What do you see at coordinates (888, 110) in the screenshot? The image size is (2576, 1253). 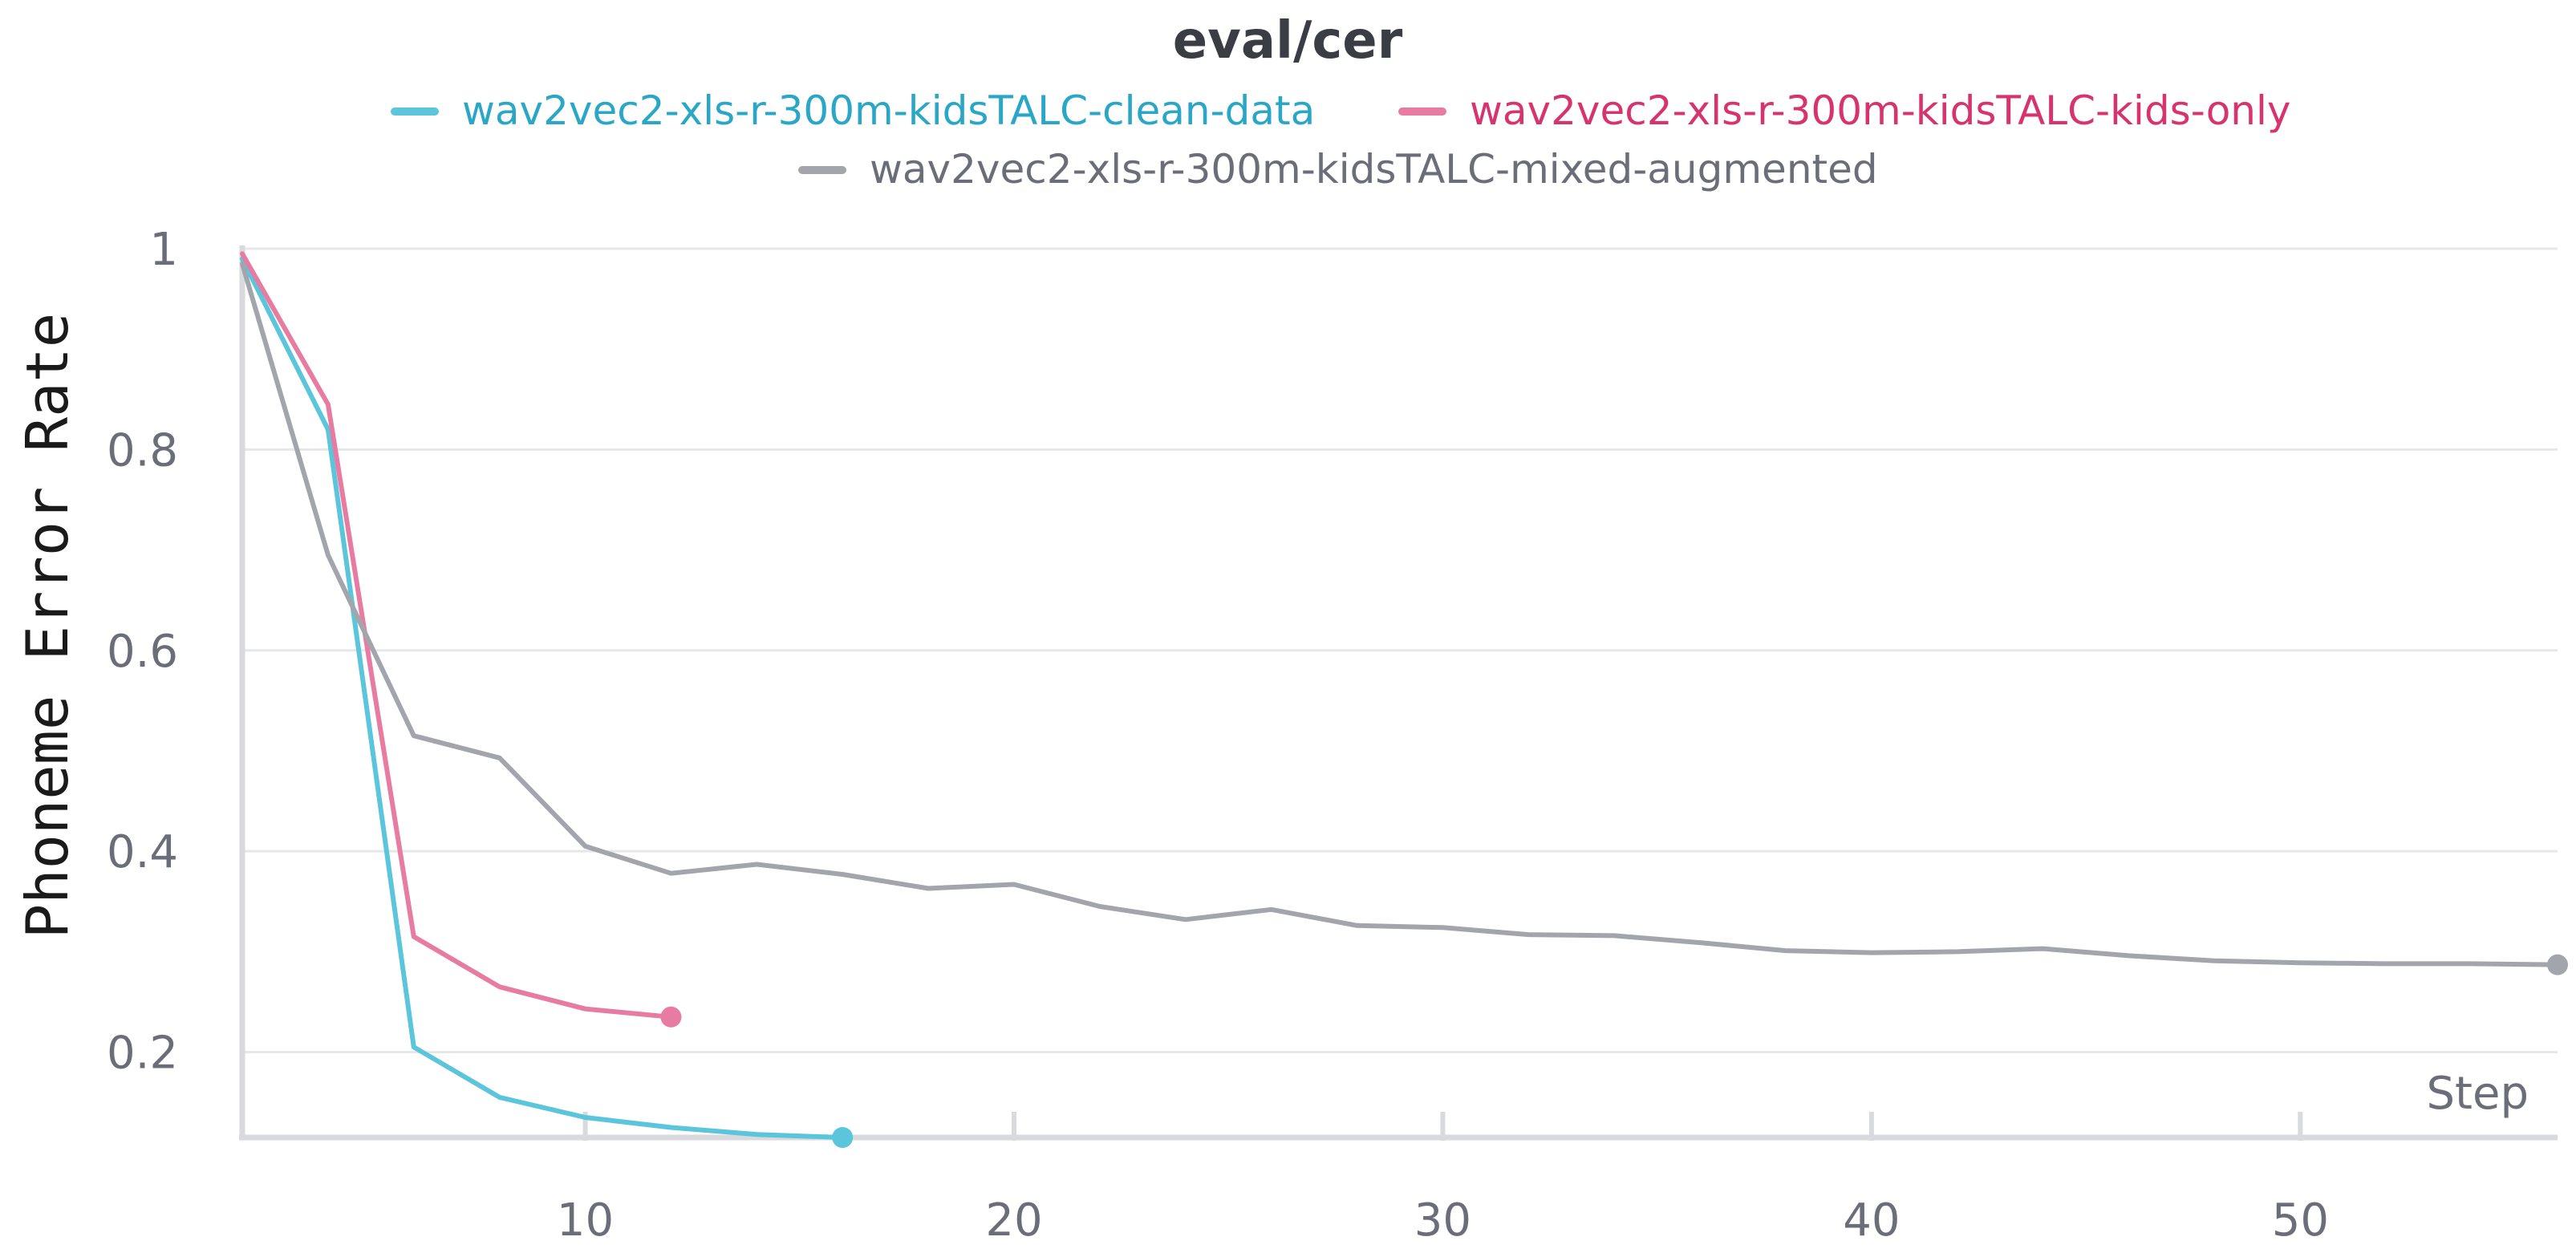 I see `legend-label: wav2vec2-xls-r-300m-kidsTALC-clean-data` at bounding box center [888, 110].